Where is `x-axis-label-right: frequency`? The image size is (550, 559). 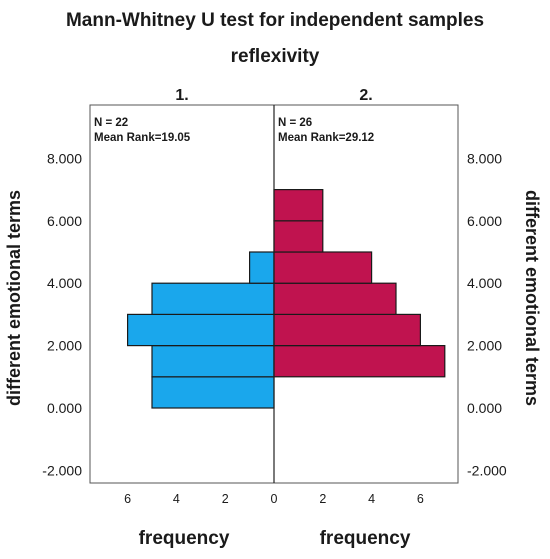
x-axis-label-right: frequency is located at coordinates (365, 538).